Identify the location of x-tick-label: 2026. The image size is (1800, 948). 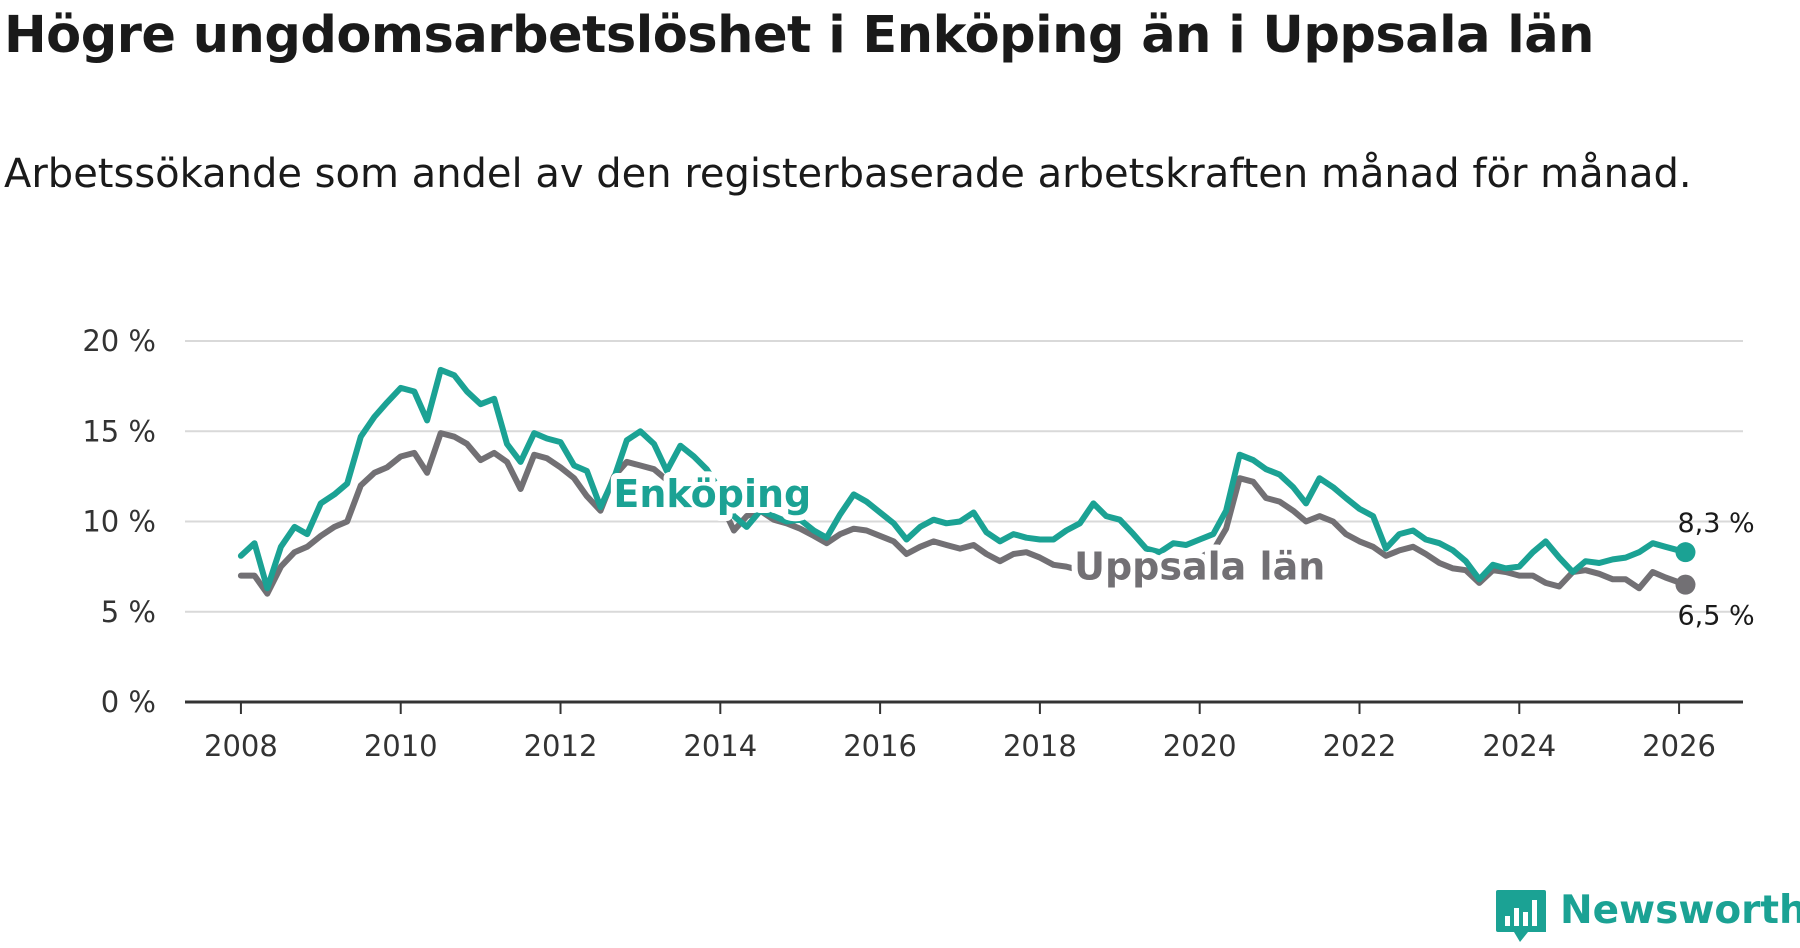
(1679, 746).